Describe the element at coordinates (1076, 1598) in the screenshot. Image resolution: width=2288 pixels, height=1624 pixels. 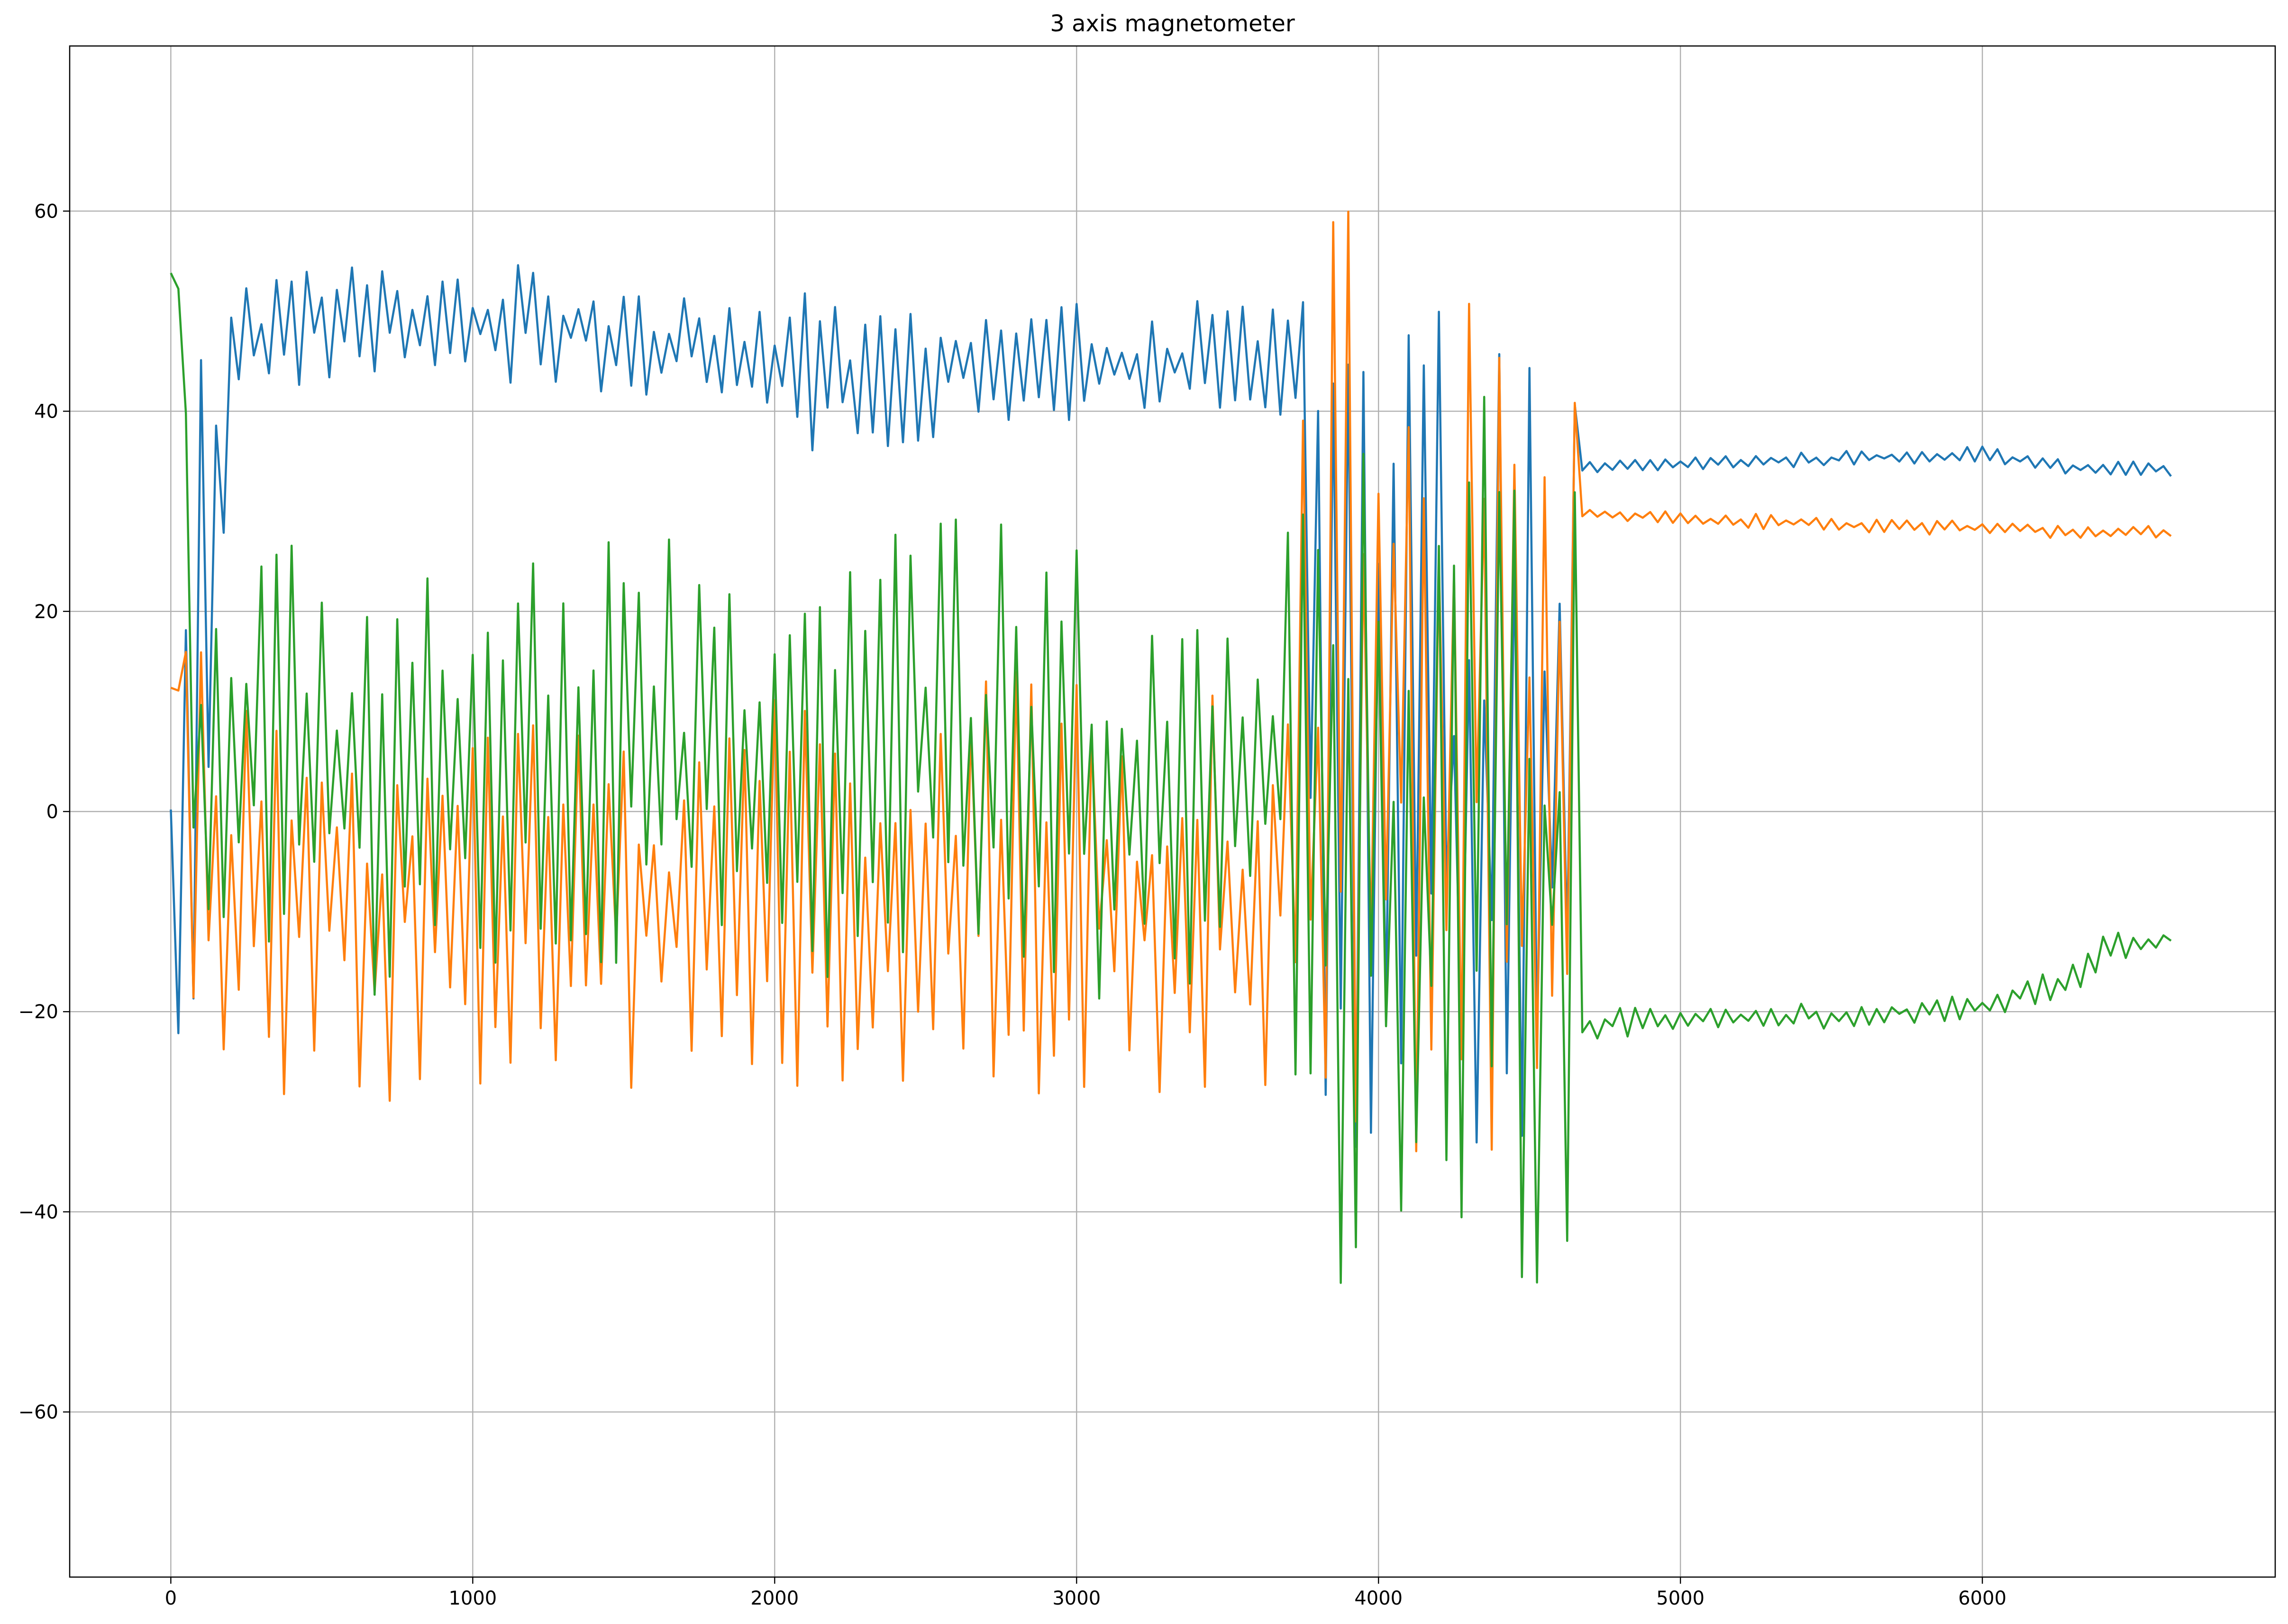
I see `x-tick-label: 3000` at that location.